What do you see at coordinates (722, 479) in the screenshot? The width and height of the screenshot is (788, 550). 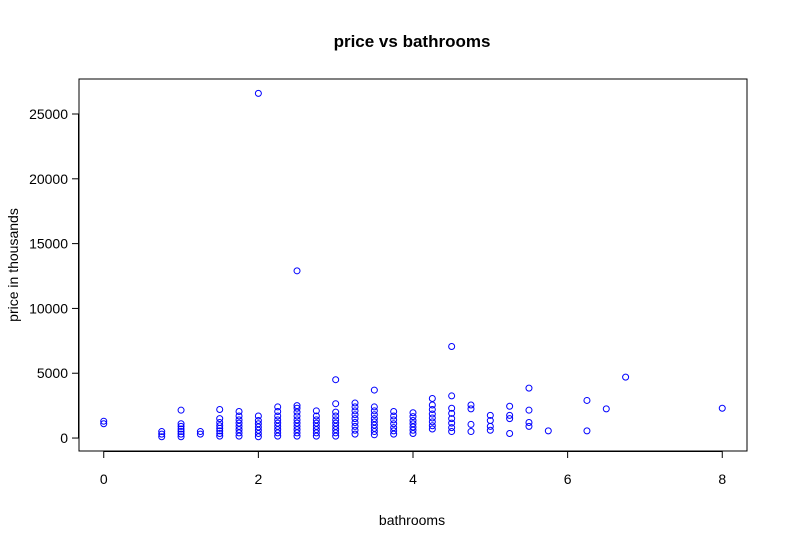 I see `x-tick-label: 8` at bounding box center [722, 479].